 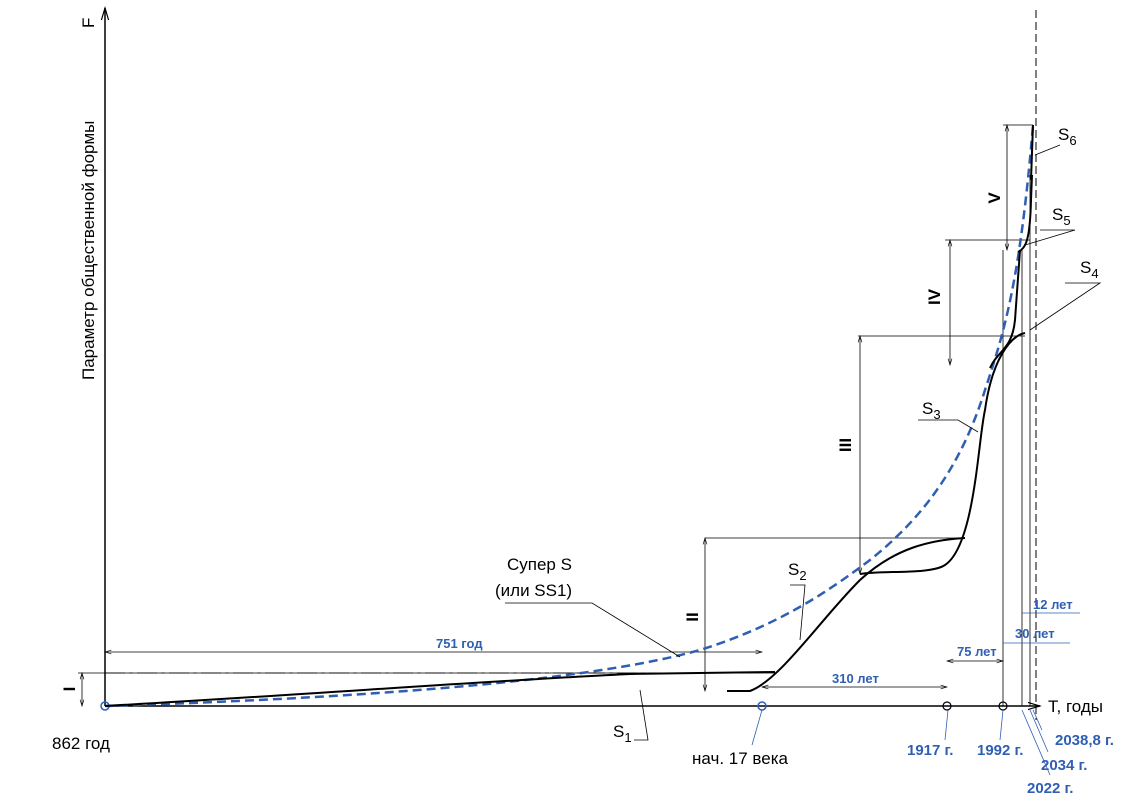 What do you see at coordinates (947, 706) in the screenshot?
I see `point` at bounding box center [947, 706].